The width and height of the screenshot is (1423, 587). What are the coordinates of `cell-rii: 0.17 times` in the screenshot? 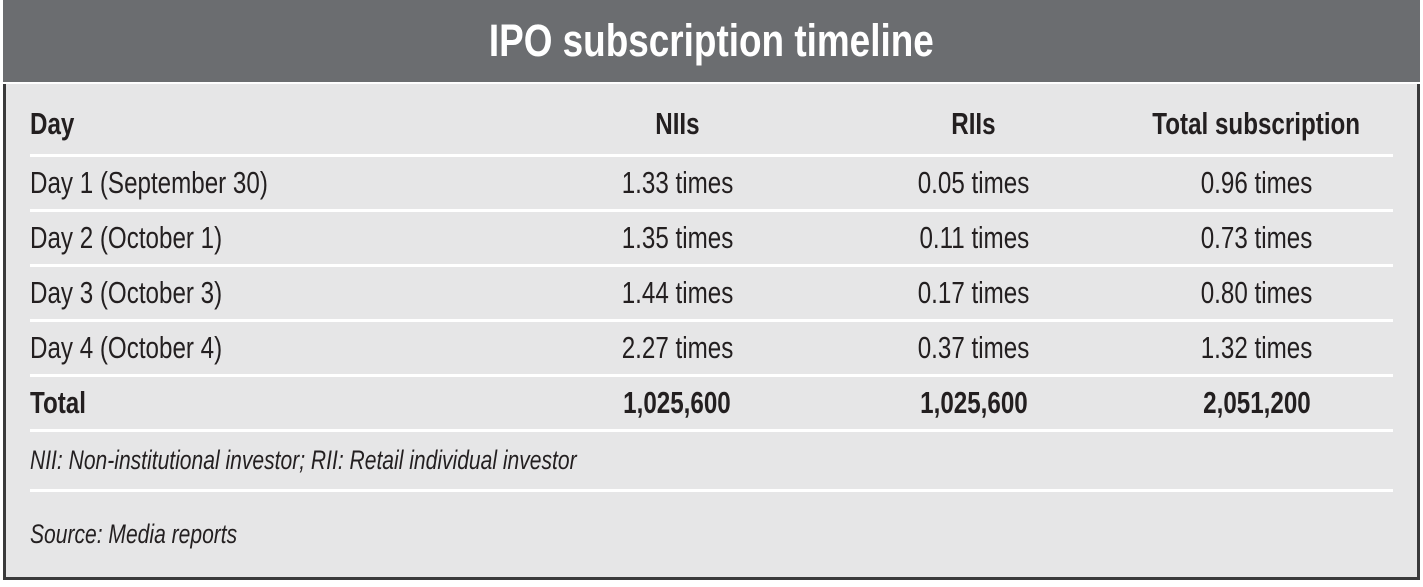 It's located at (974, 292).